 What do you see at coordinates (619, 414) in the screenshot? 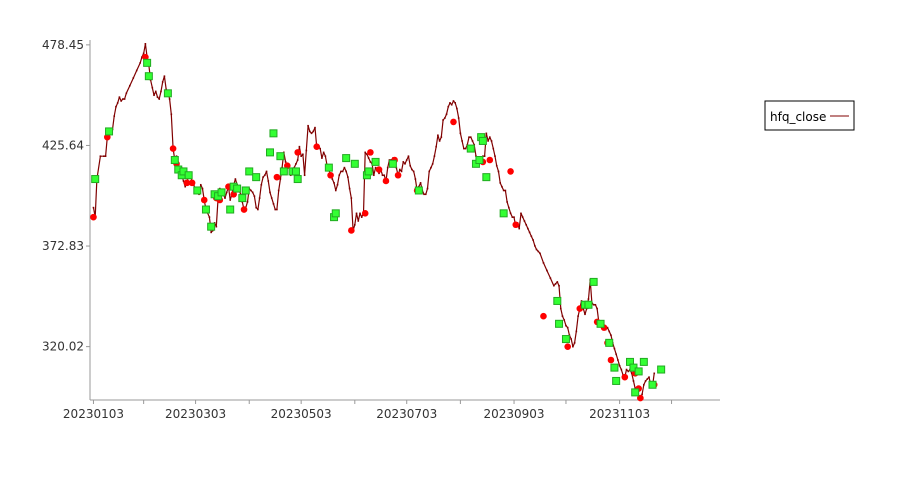
I see `x-tick-label: 20231103` at bounding box center [619, 414].